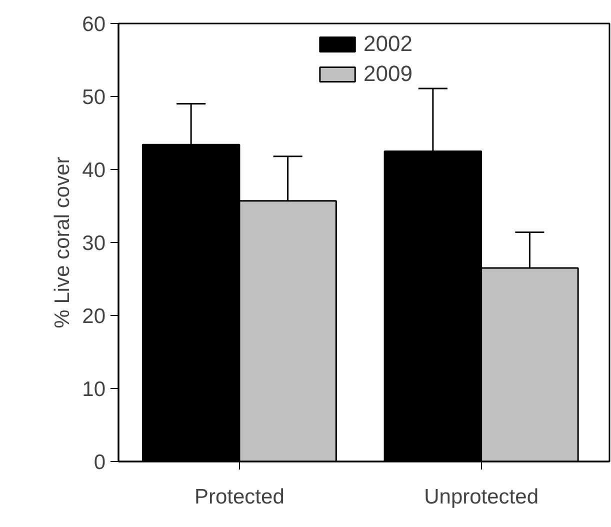 The width and height of the screenshot is (611, 527). I want to click on y-axis-title: % Live coral cover, so click(62, 242).